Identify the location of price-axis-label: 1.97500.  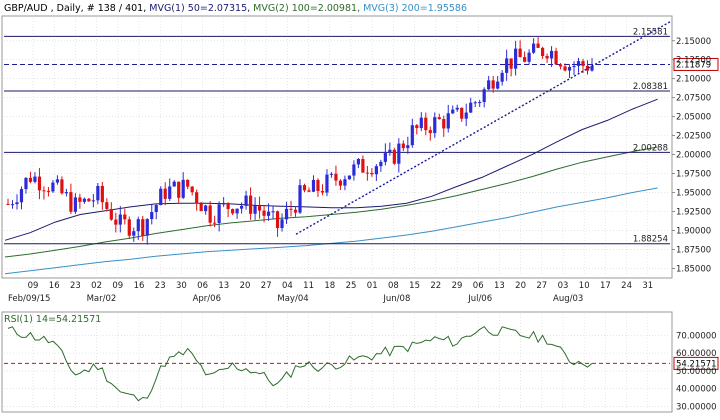
(693, 175).